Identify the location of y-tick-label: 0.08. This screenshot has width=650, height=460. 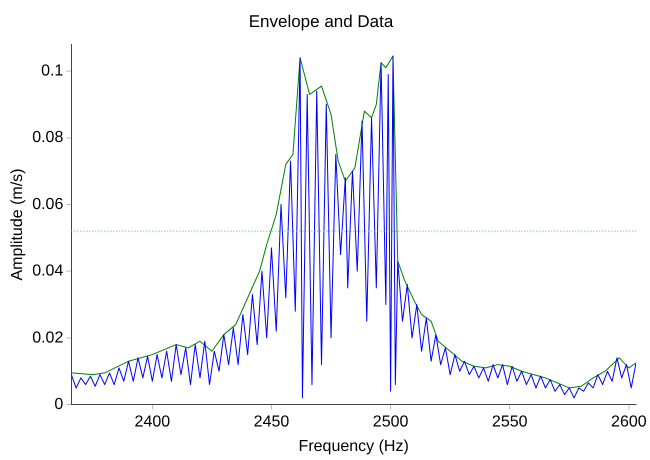
(48, 137).